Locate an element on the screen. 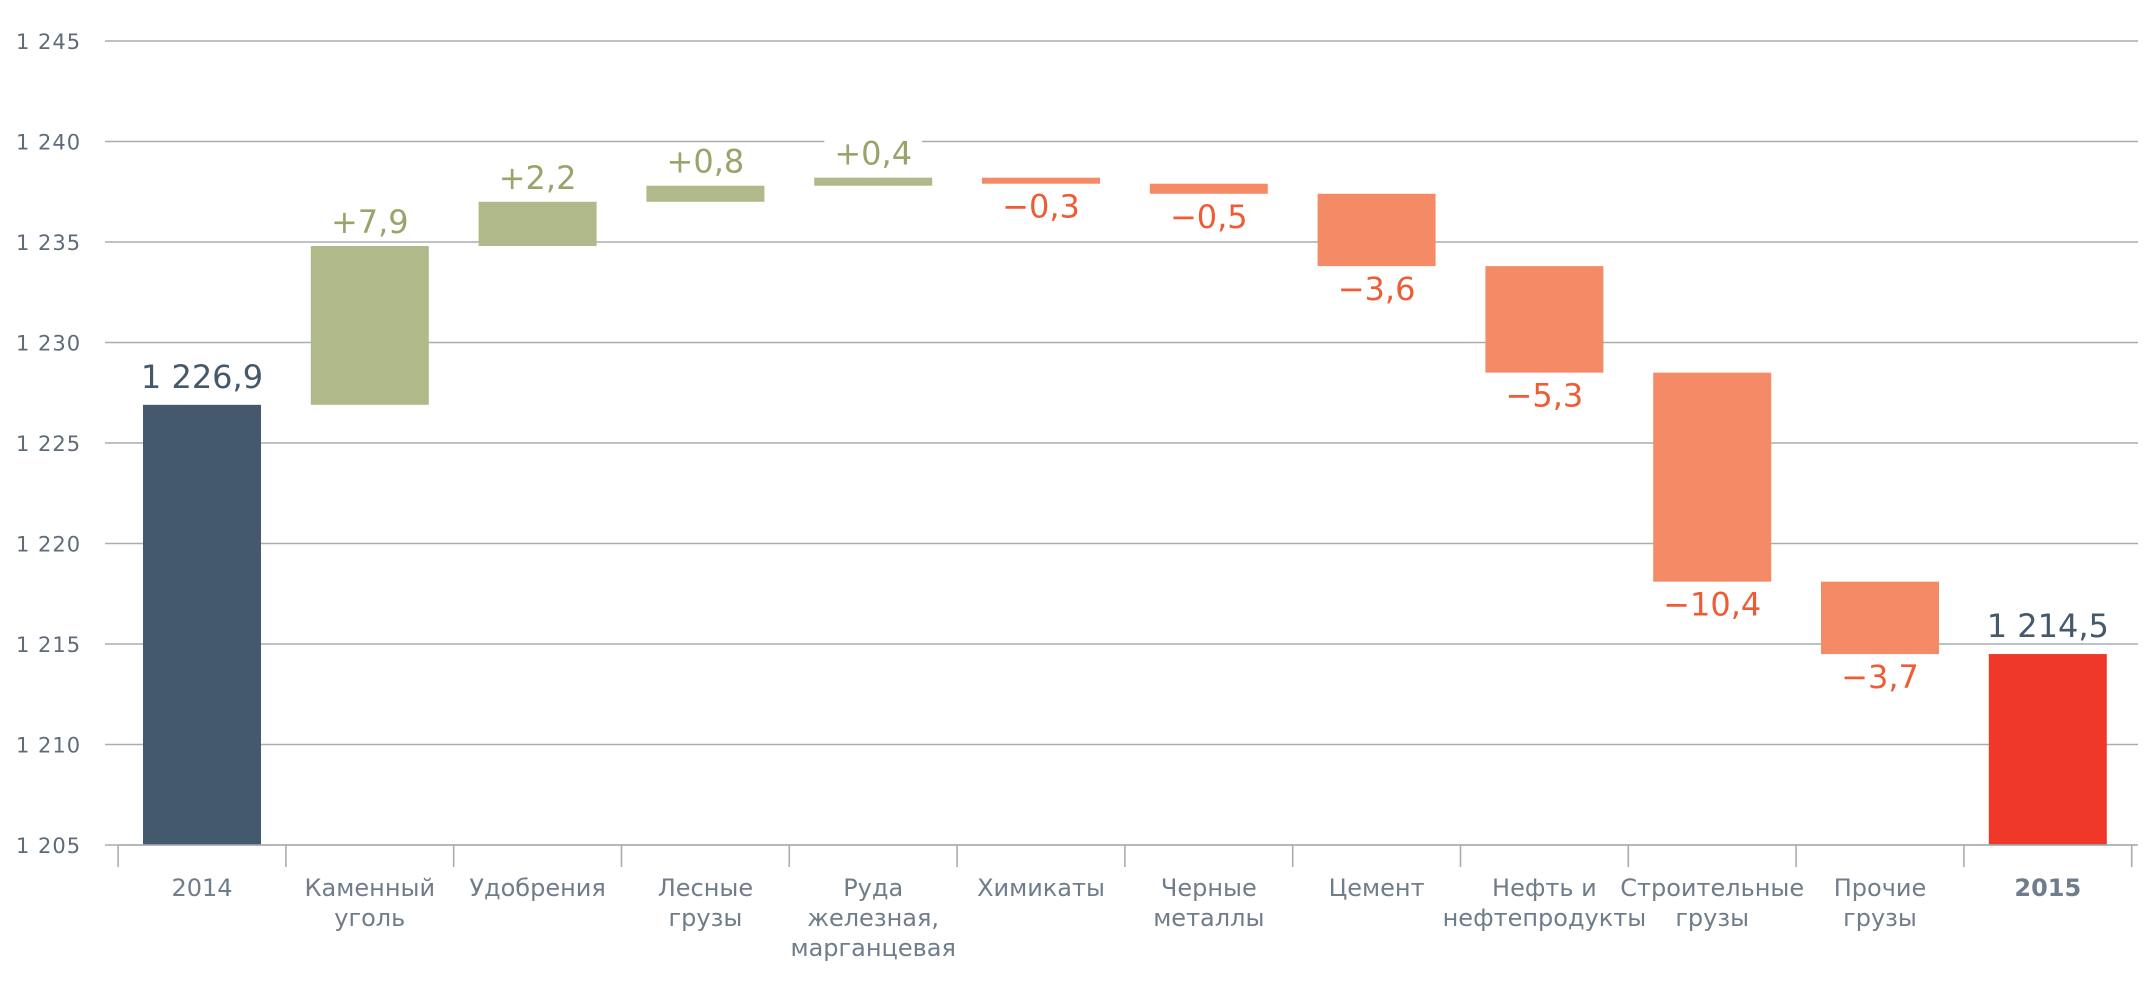  data-label: +7,9 is located at coordinates (370, 222).